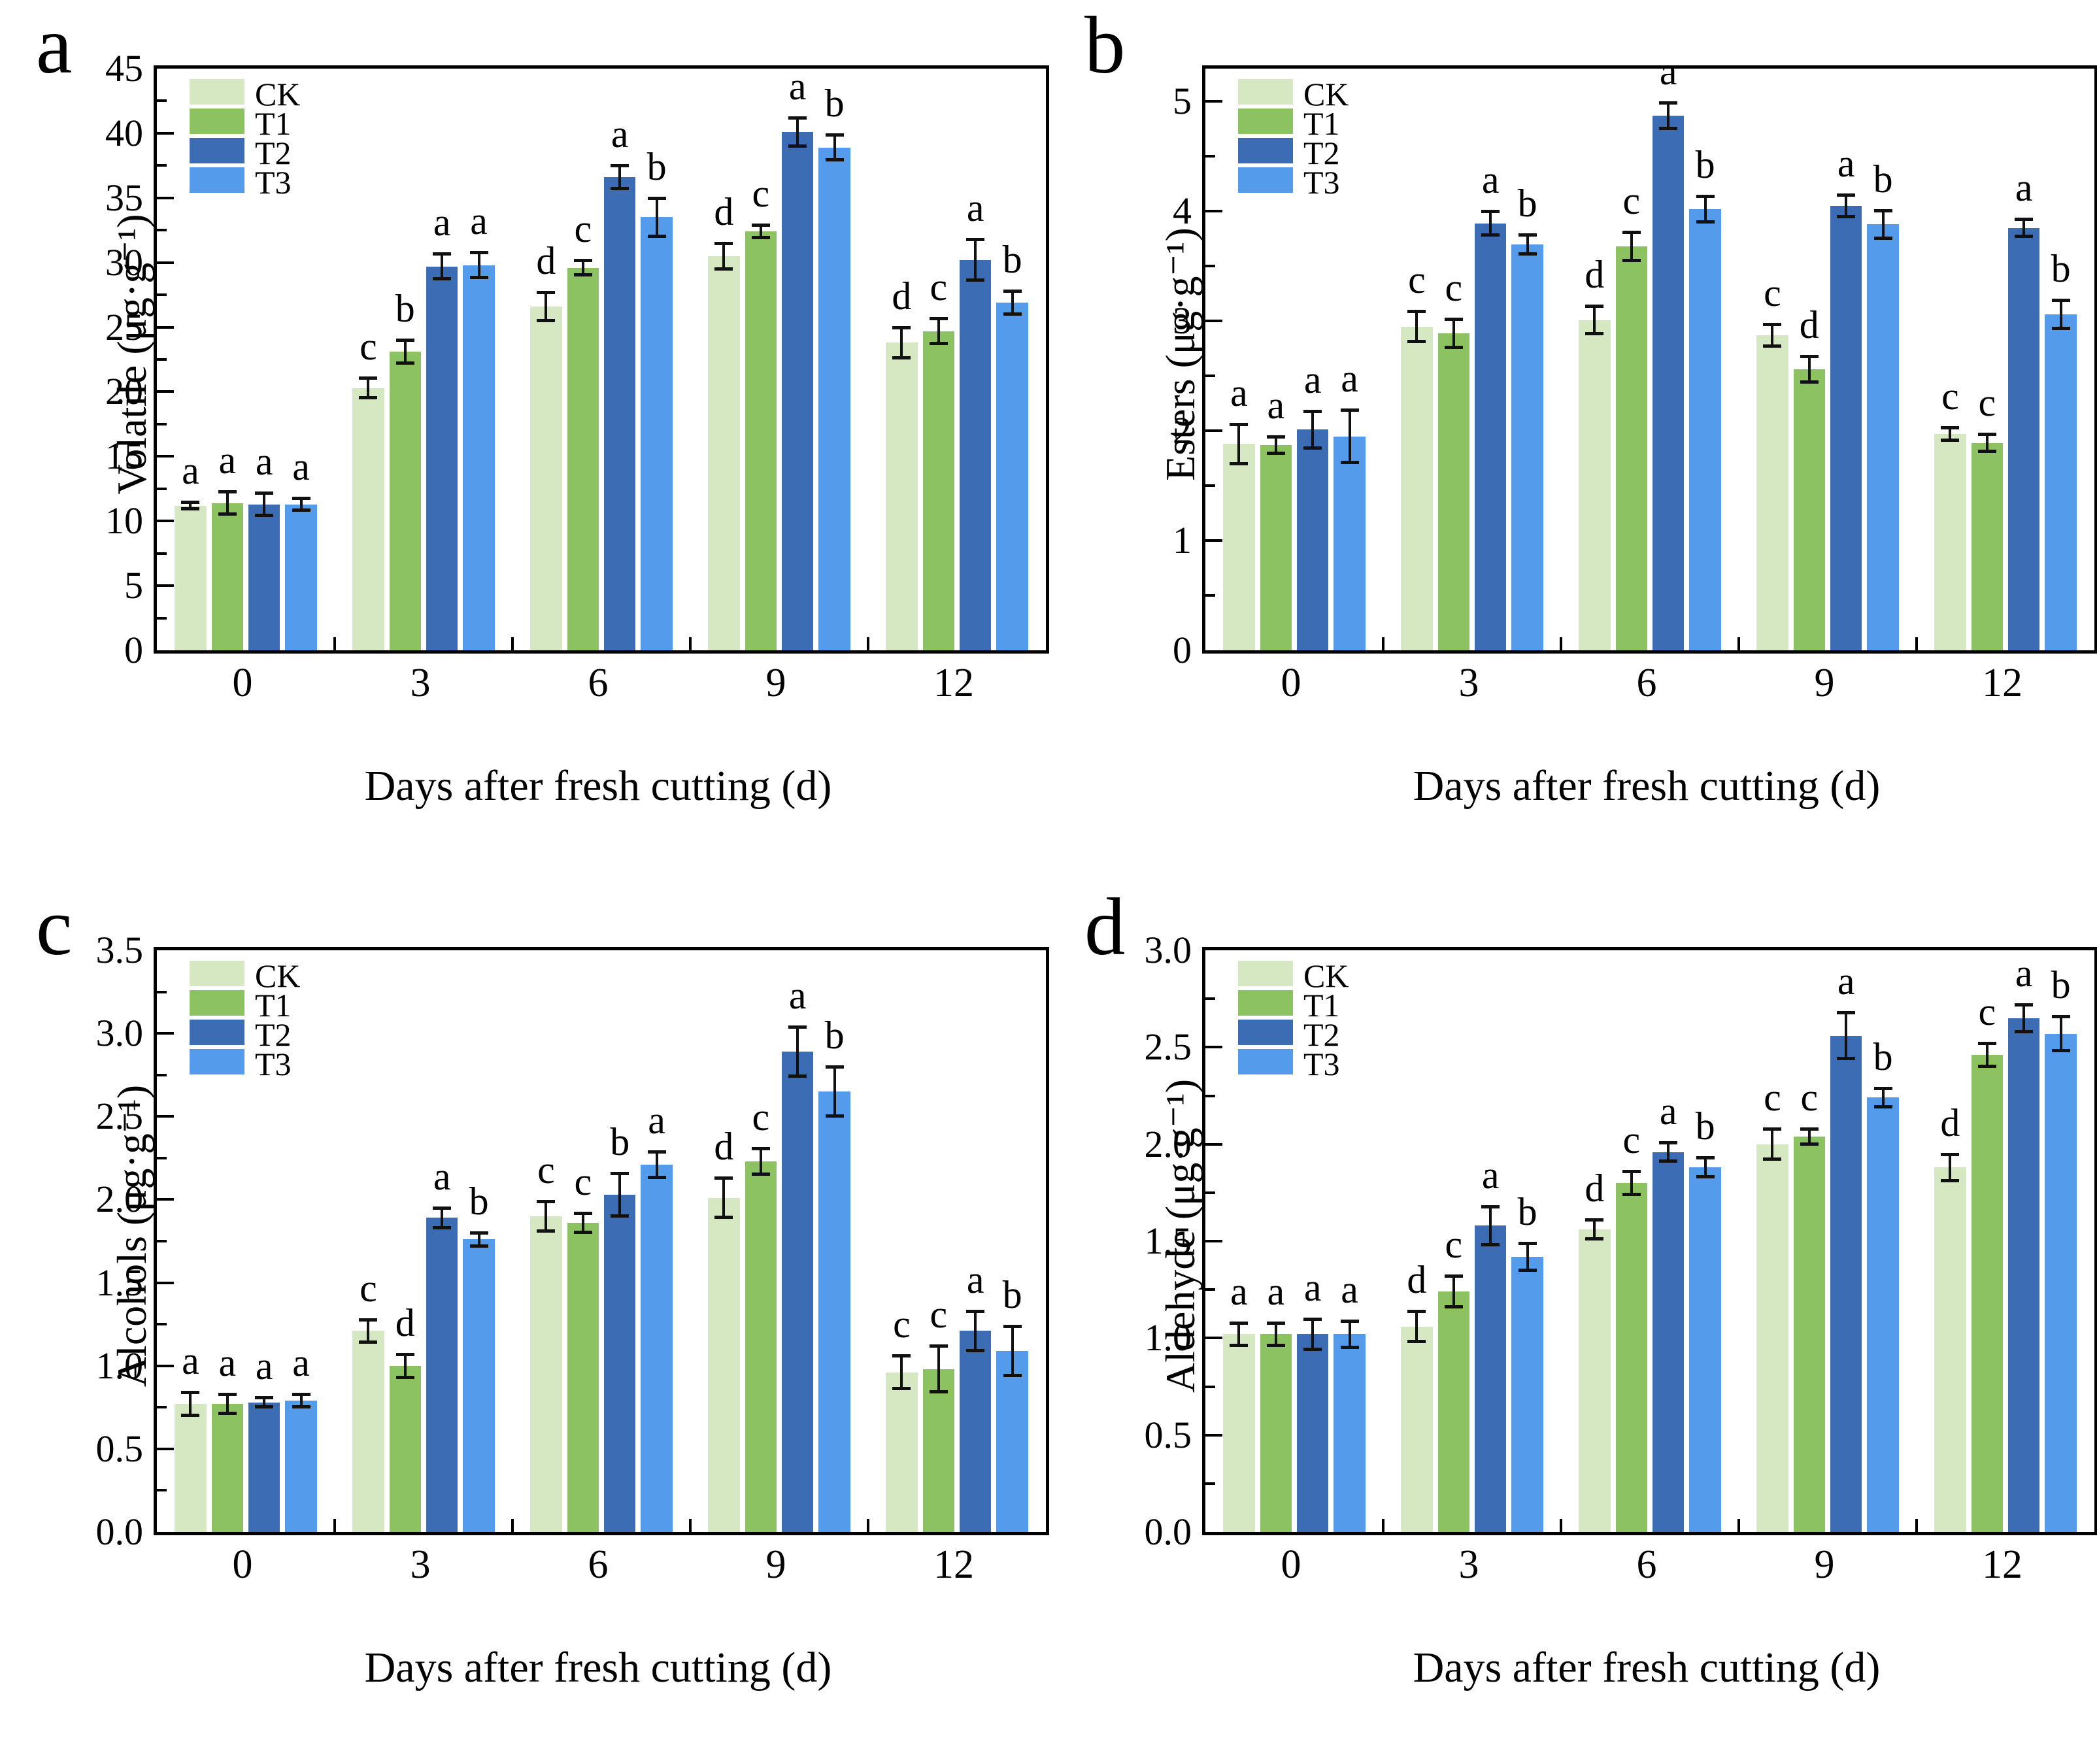  What do you see at coordinates (834, 398) in the screenshot?
I see `bar-T3-day9` at bounding box center [834, 398].